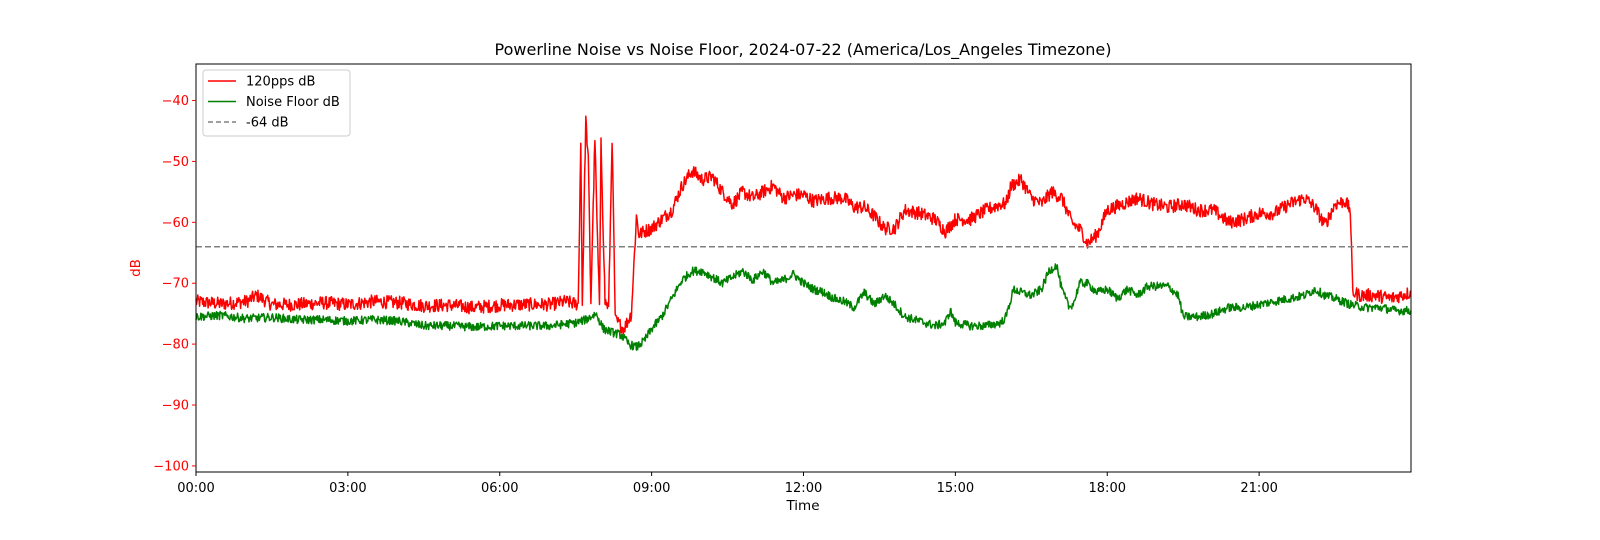 The height and width of the screenshot is (540, 1600). I want to click on x-tick-label: 09:00, so click(651, 488).